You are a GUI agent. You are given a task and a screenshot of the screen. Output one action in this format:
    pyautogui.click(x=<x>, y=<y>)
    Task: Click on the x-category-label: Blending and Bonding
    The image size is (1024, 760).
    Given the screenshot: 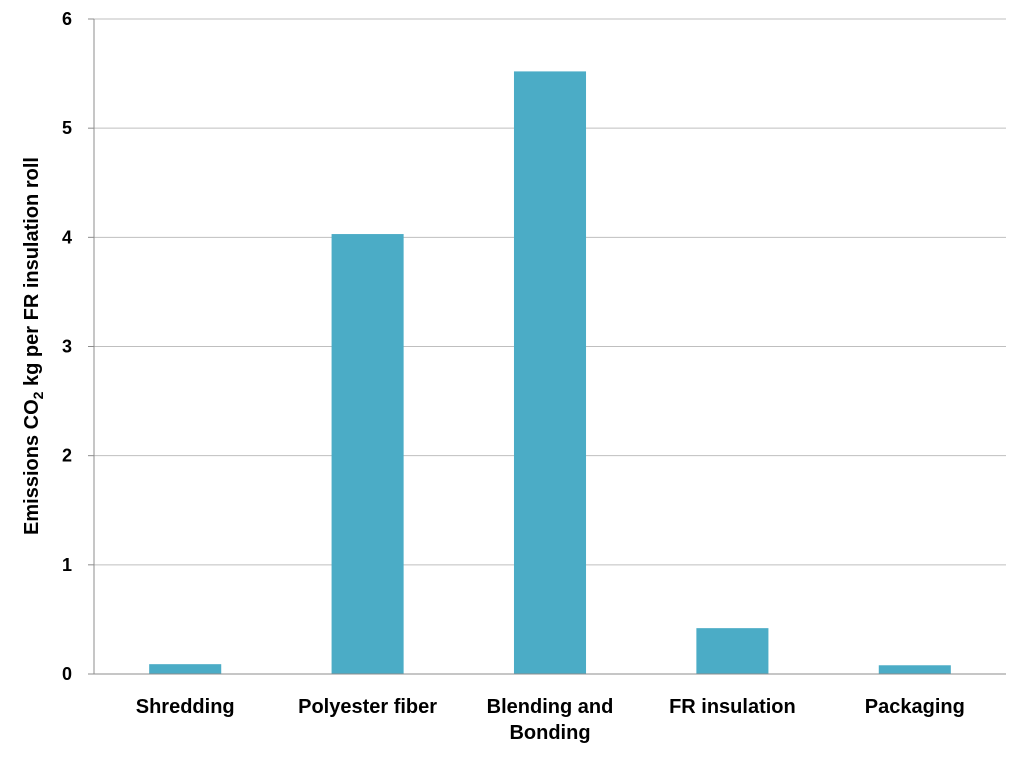 What is the action you would take?
    pyautogui.click(x=550, y=720)
    